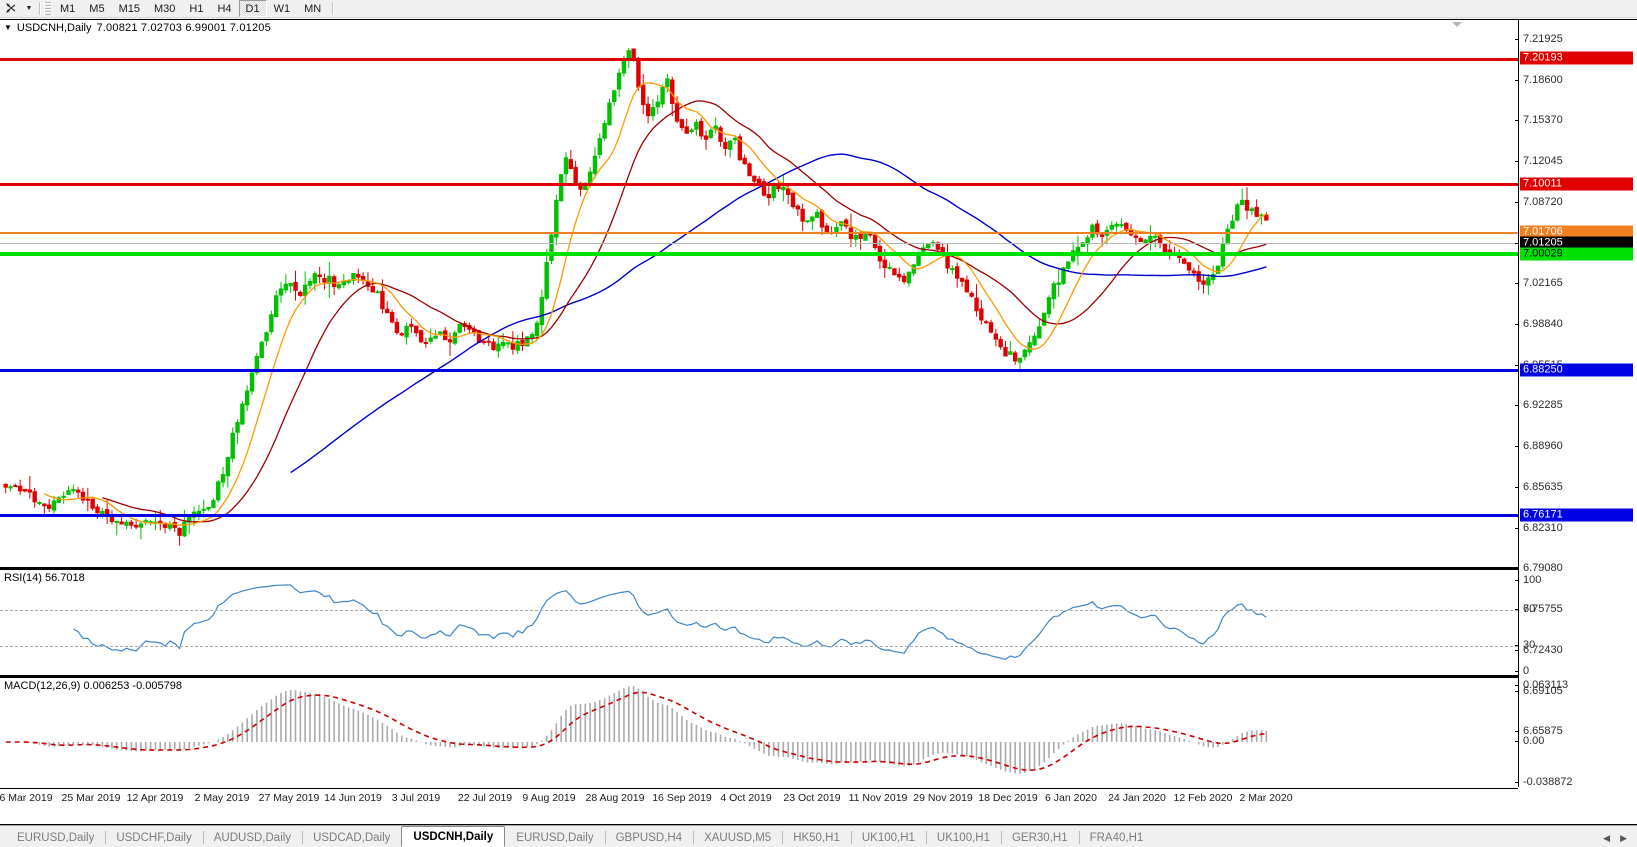 This screenshot has height=847, width=1637. Describe the element at coordinates (1524, 609) in the screenshot. I see `rsi-axis-tick-1: 70` at that location.